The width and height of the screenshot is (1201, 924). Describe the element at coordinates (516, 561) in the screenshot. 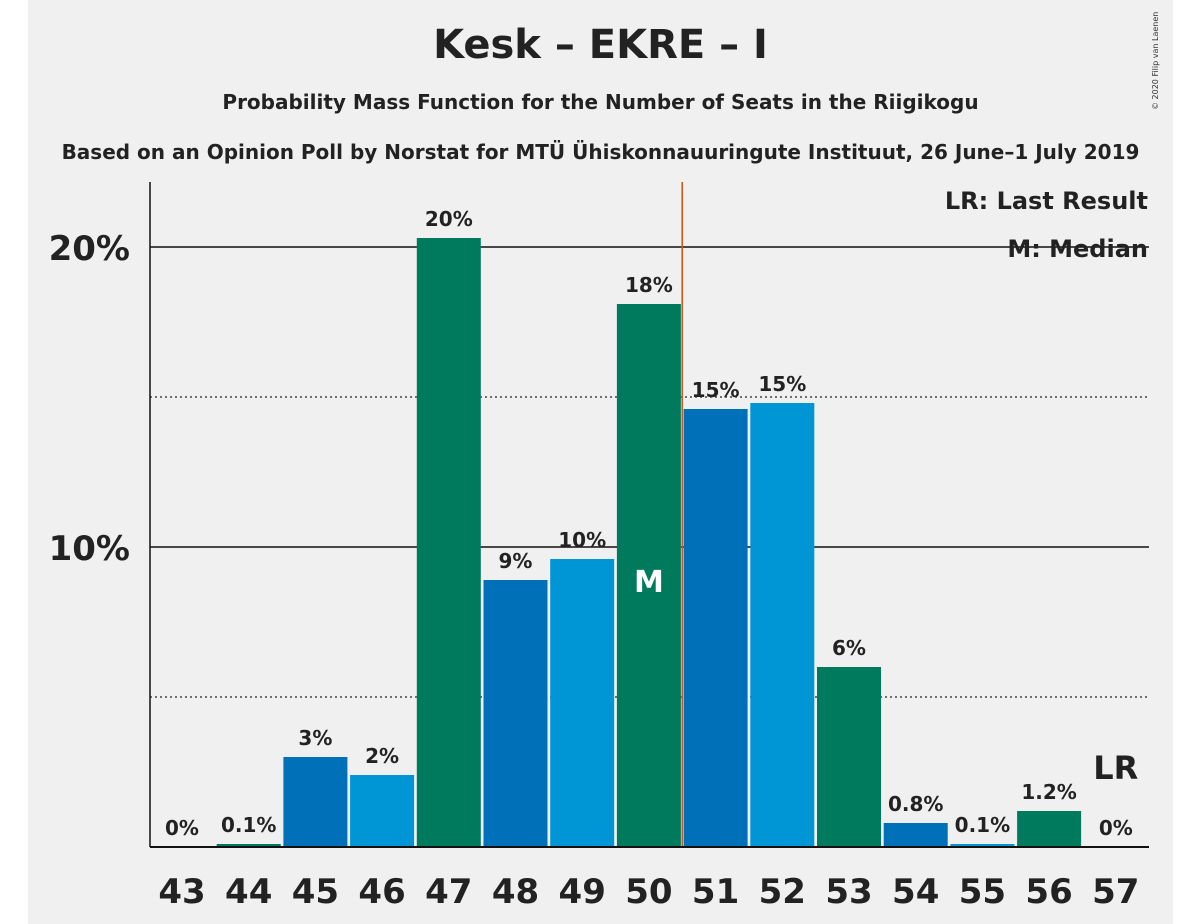

I see `data-label: 9%` at that location.